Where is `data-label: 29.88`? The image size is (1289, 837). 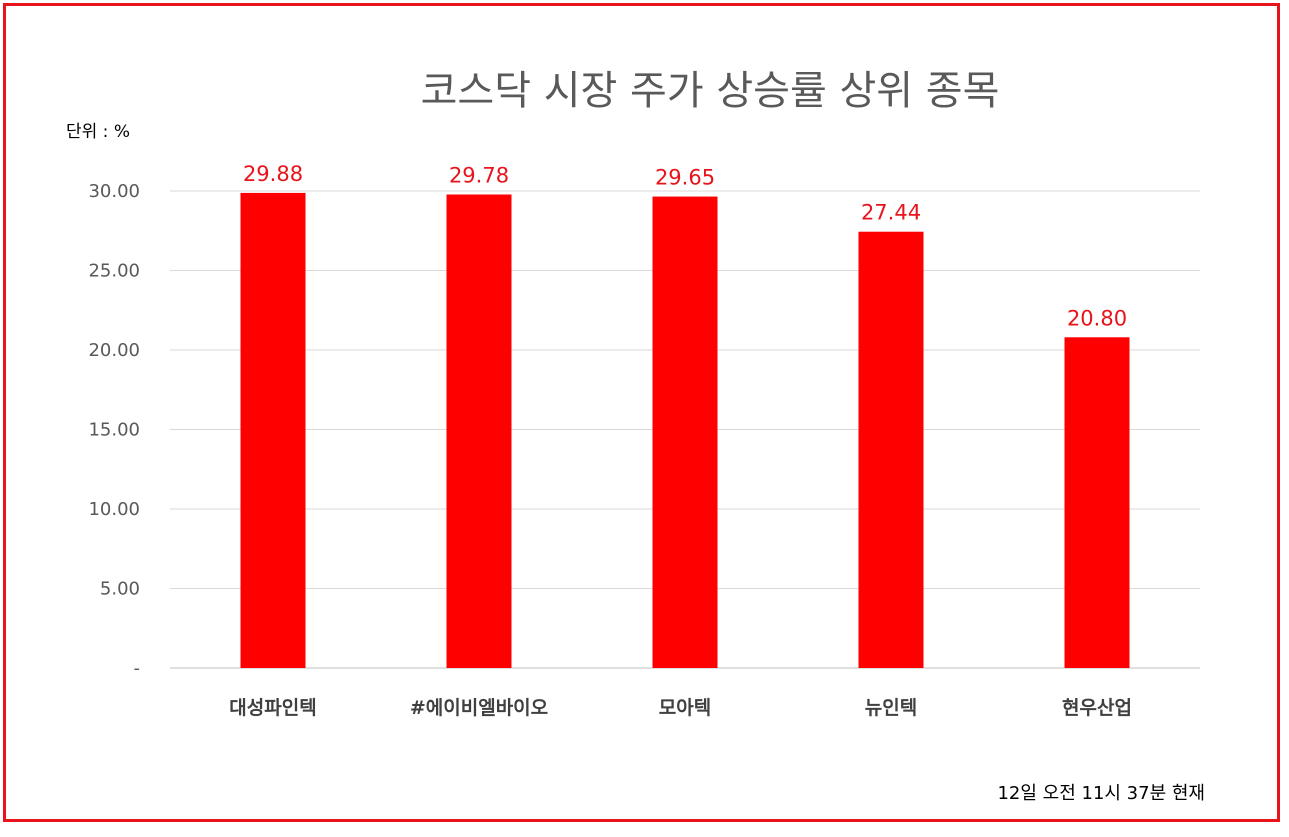 data-label: 29.88 is located at coordinates (273, 174).